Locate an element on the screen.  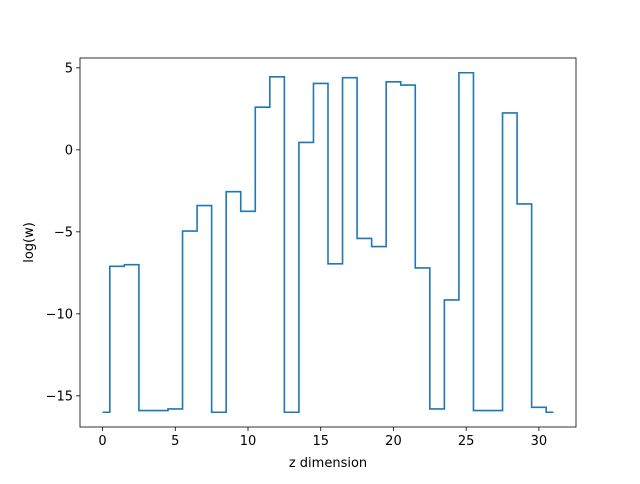
x-tick-label: 20 is located at coordinates (393, 441).